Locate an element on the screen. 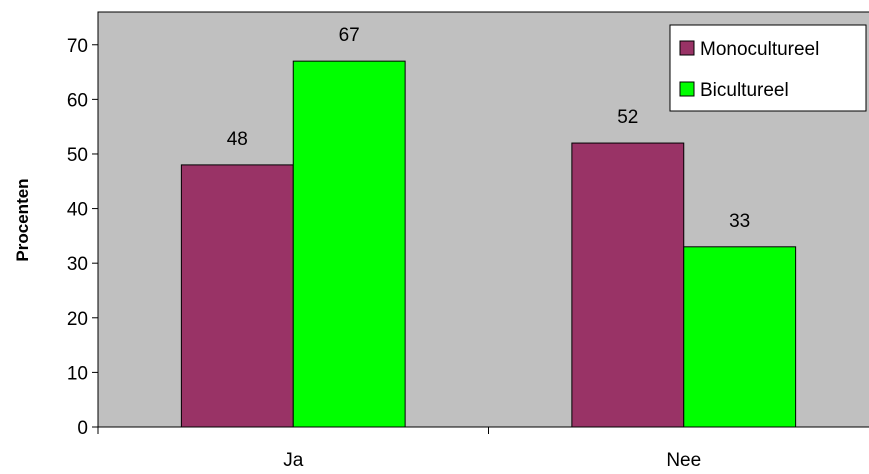 This screenshot has width=869, height=474. y-tick-label: 10 is located at coordinates (77, 373).